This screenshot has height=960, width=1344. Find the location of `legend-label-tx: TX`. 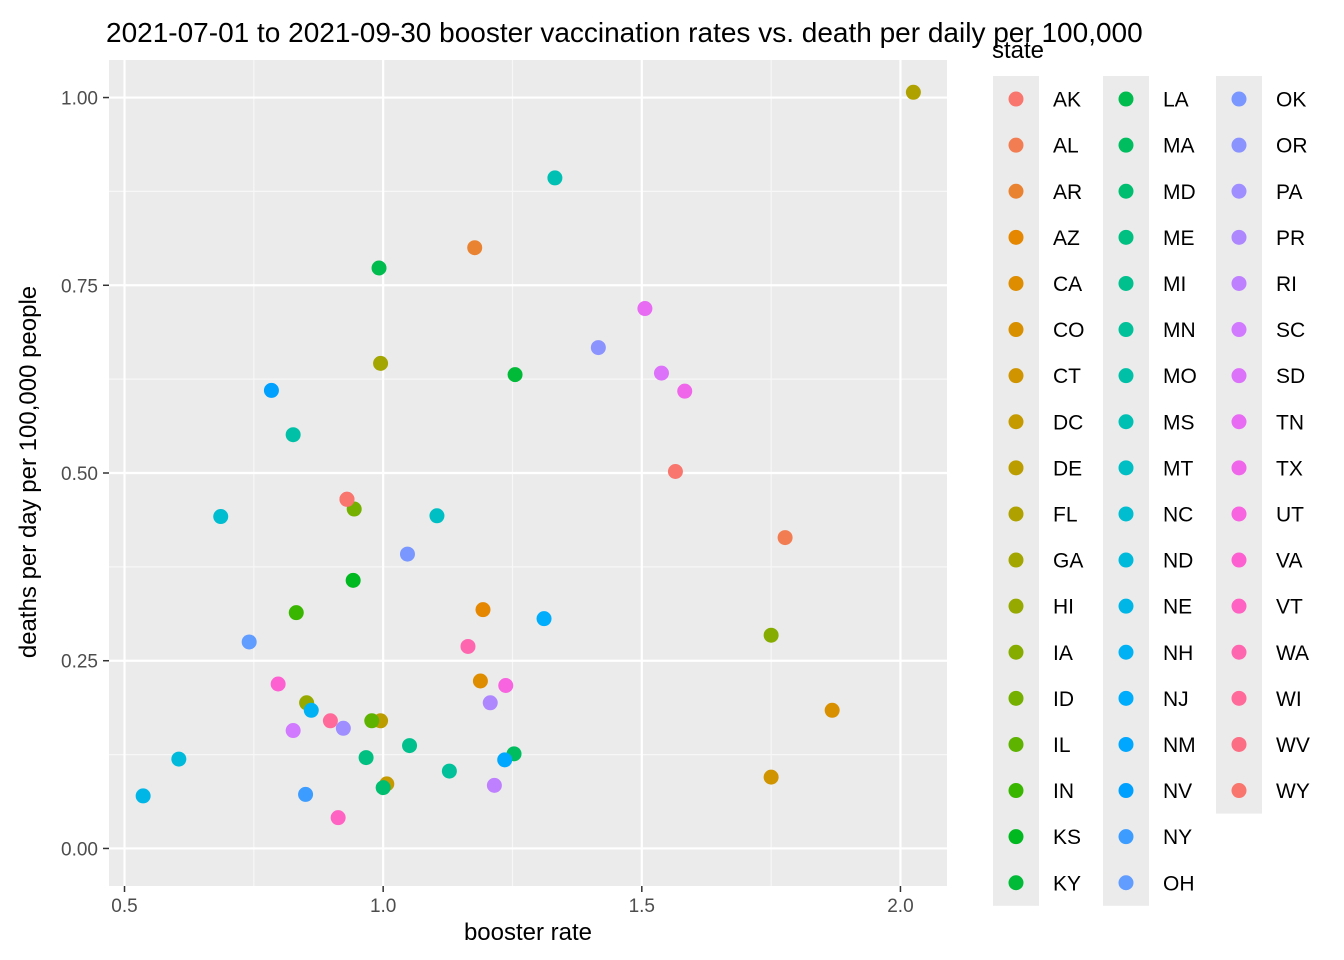

legend-label-tx: TX is located at coordinates (1289, 468).